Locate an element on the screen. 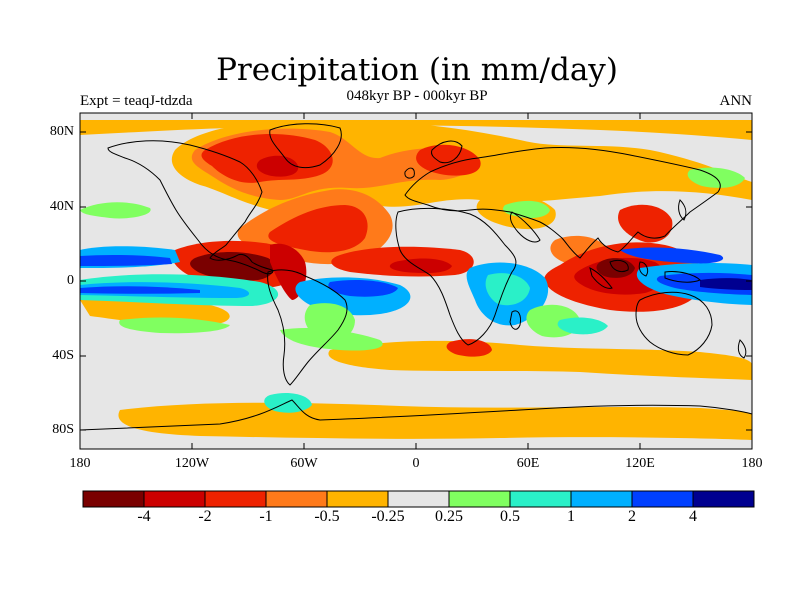 This screenshot has width=800, height=600. lon-label-180e: 180 is located at coordinates (752, 463).